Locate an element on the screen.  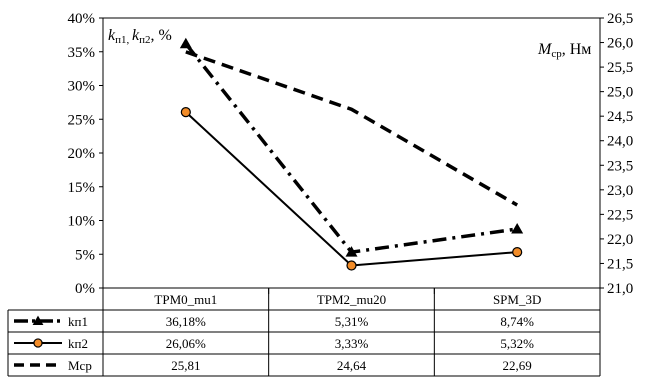
right-tick-label: 21,5 is located at coordinates (620, 264).